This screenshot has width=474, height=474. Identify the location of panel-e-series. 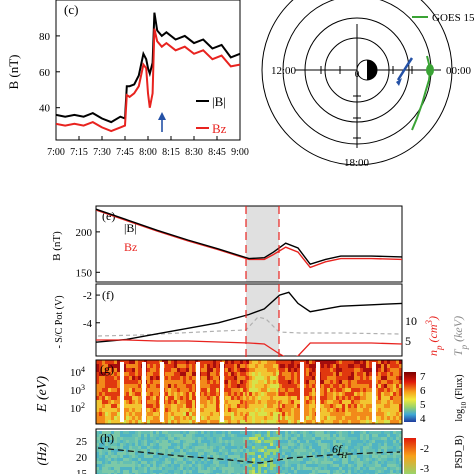
(249, 238).